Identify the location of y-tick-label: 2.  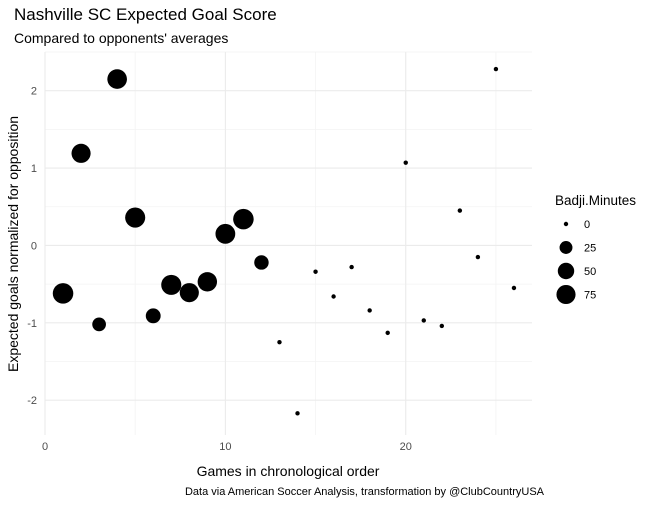
(34, 92).